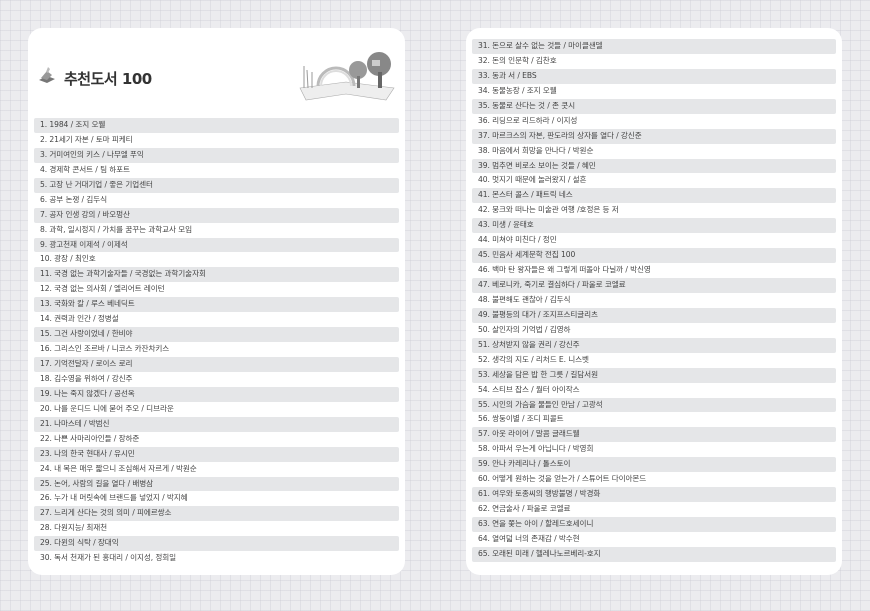  What do you see at coordinates (216, 544) in the screenshot?
I see `list-item: 29. 다윈의 식탁 / 장대익` at bounding box center [216, 544].